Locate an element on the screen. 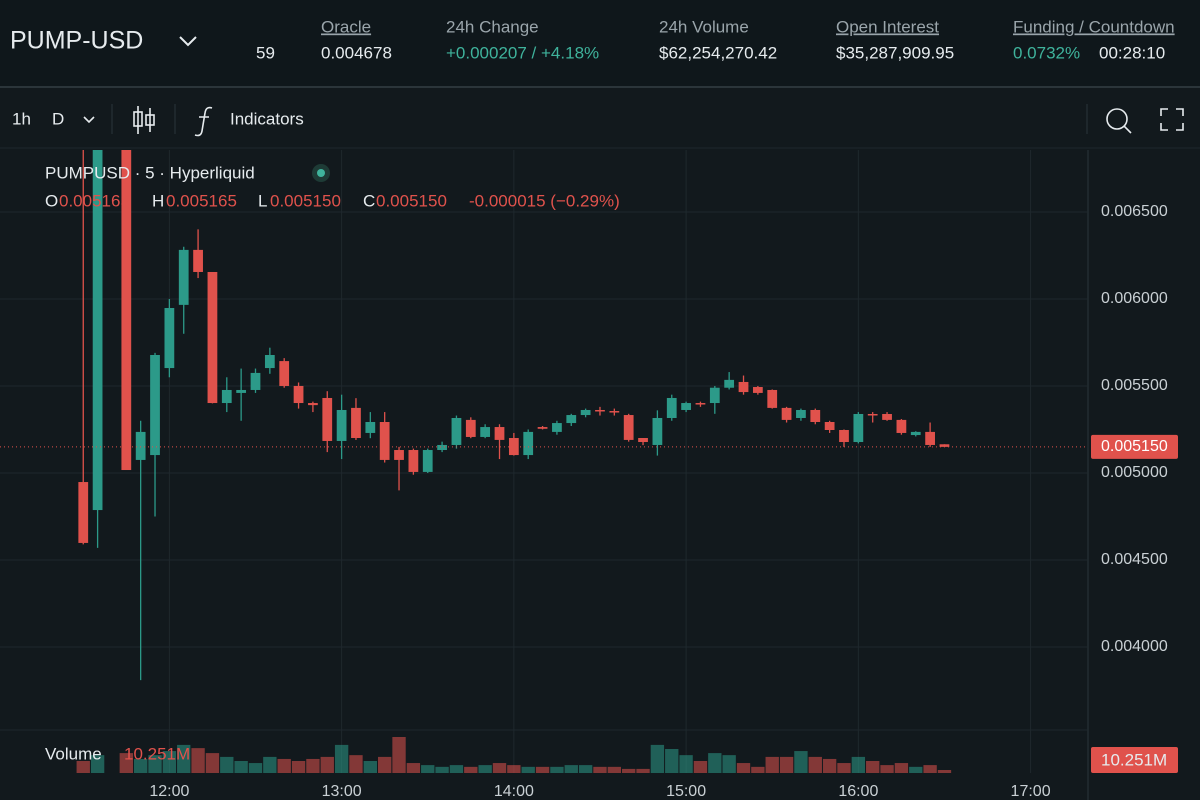 The image size is (1200, 800). fx-icon is located at coordinates (203, 121).